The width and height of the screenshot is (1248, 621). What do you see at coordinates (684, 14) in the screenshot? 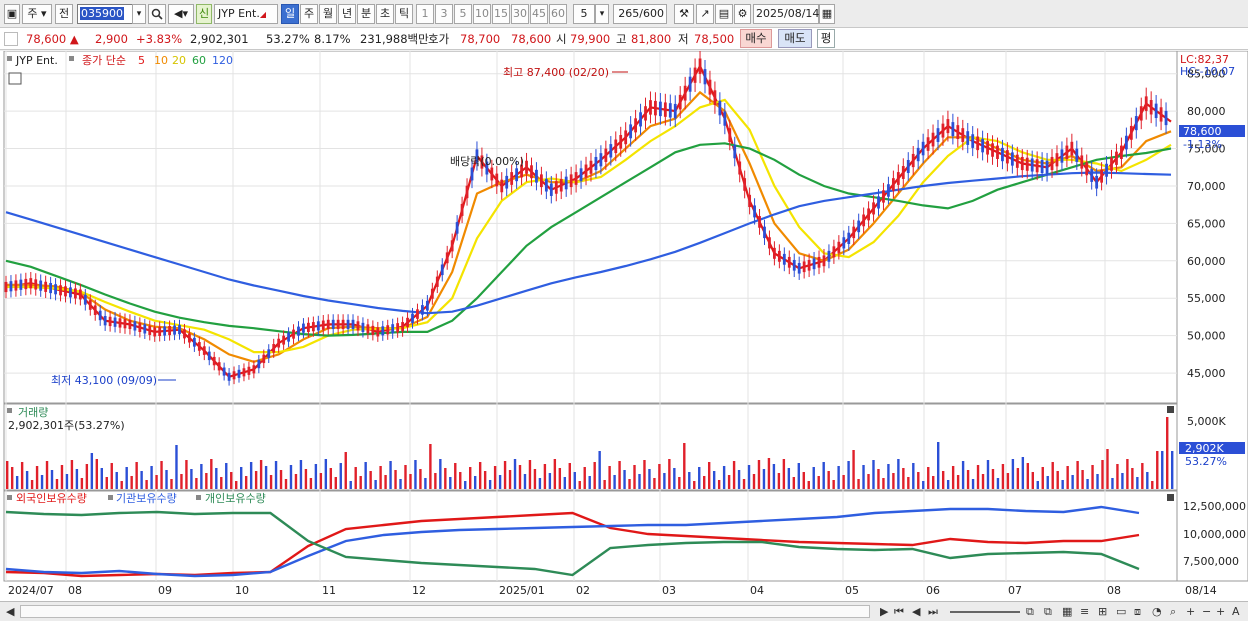
I see `indicator-icon: ⚒` at bounding box center [684, 14].